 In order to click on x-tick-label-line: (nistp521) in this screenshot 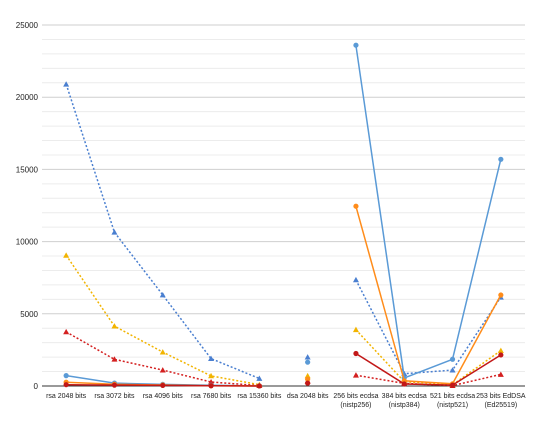, I will do `click(452, 405)`.